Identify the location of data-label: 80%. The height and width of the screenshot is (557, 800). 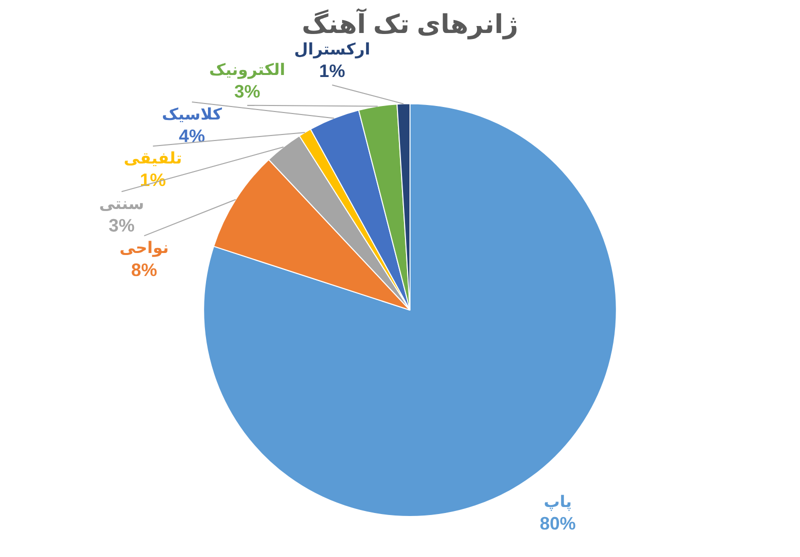
(558, 523).